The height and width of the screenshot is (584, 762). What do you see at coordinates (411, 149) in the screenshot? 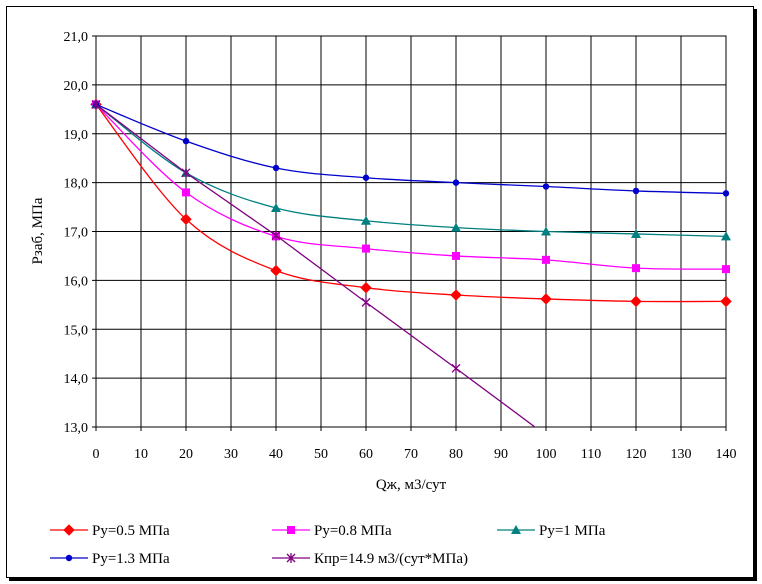
I see `series-line` at bounding box center [411, 149].